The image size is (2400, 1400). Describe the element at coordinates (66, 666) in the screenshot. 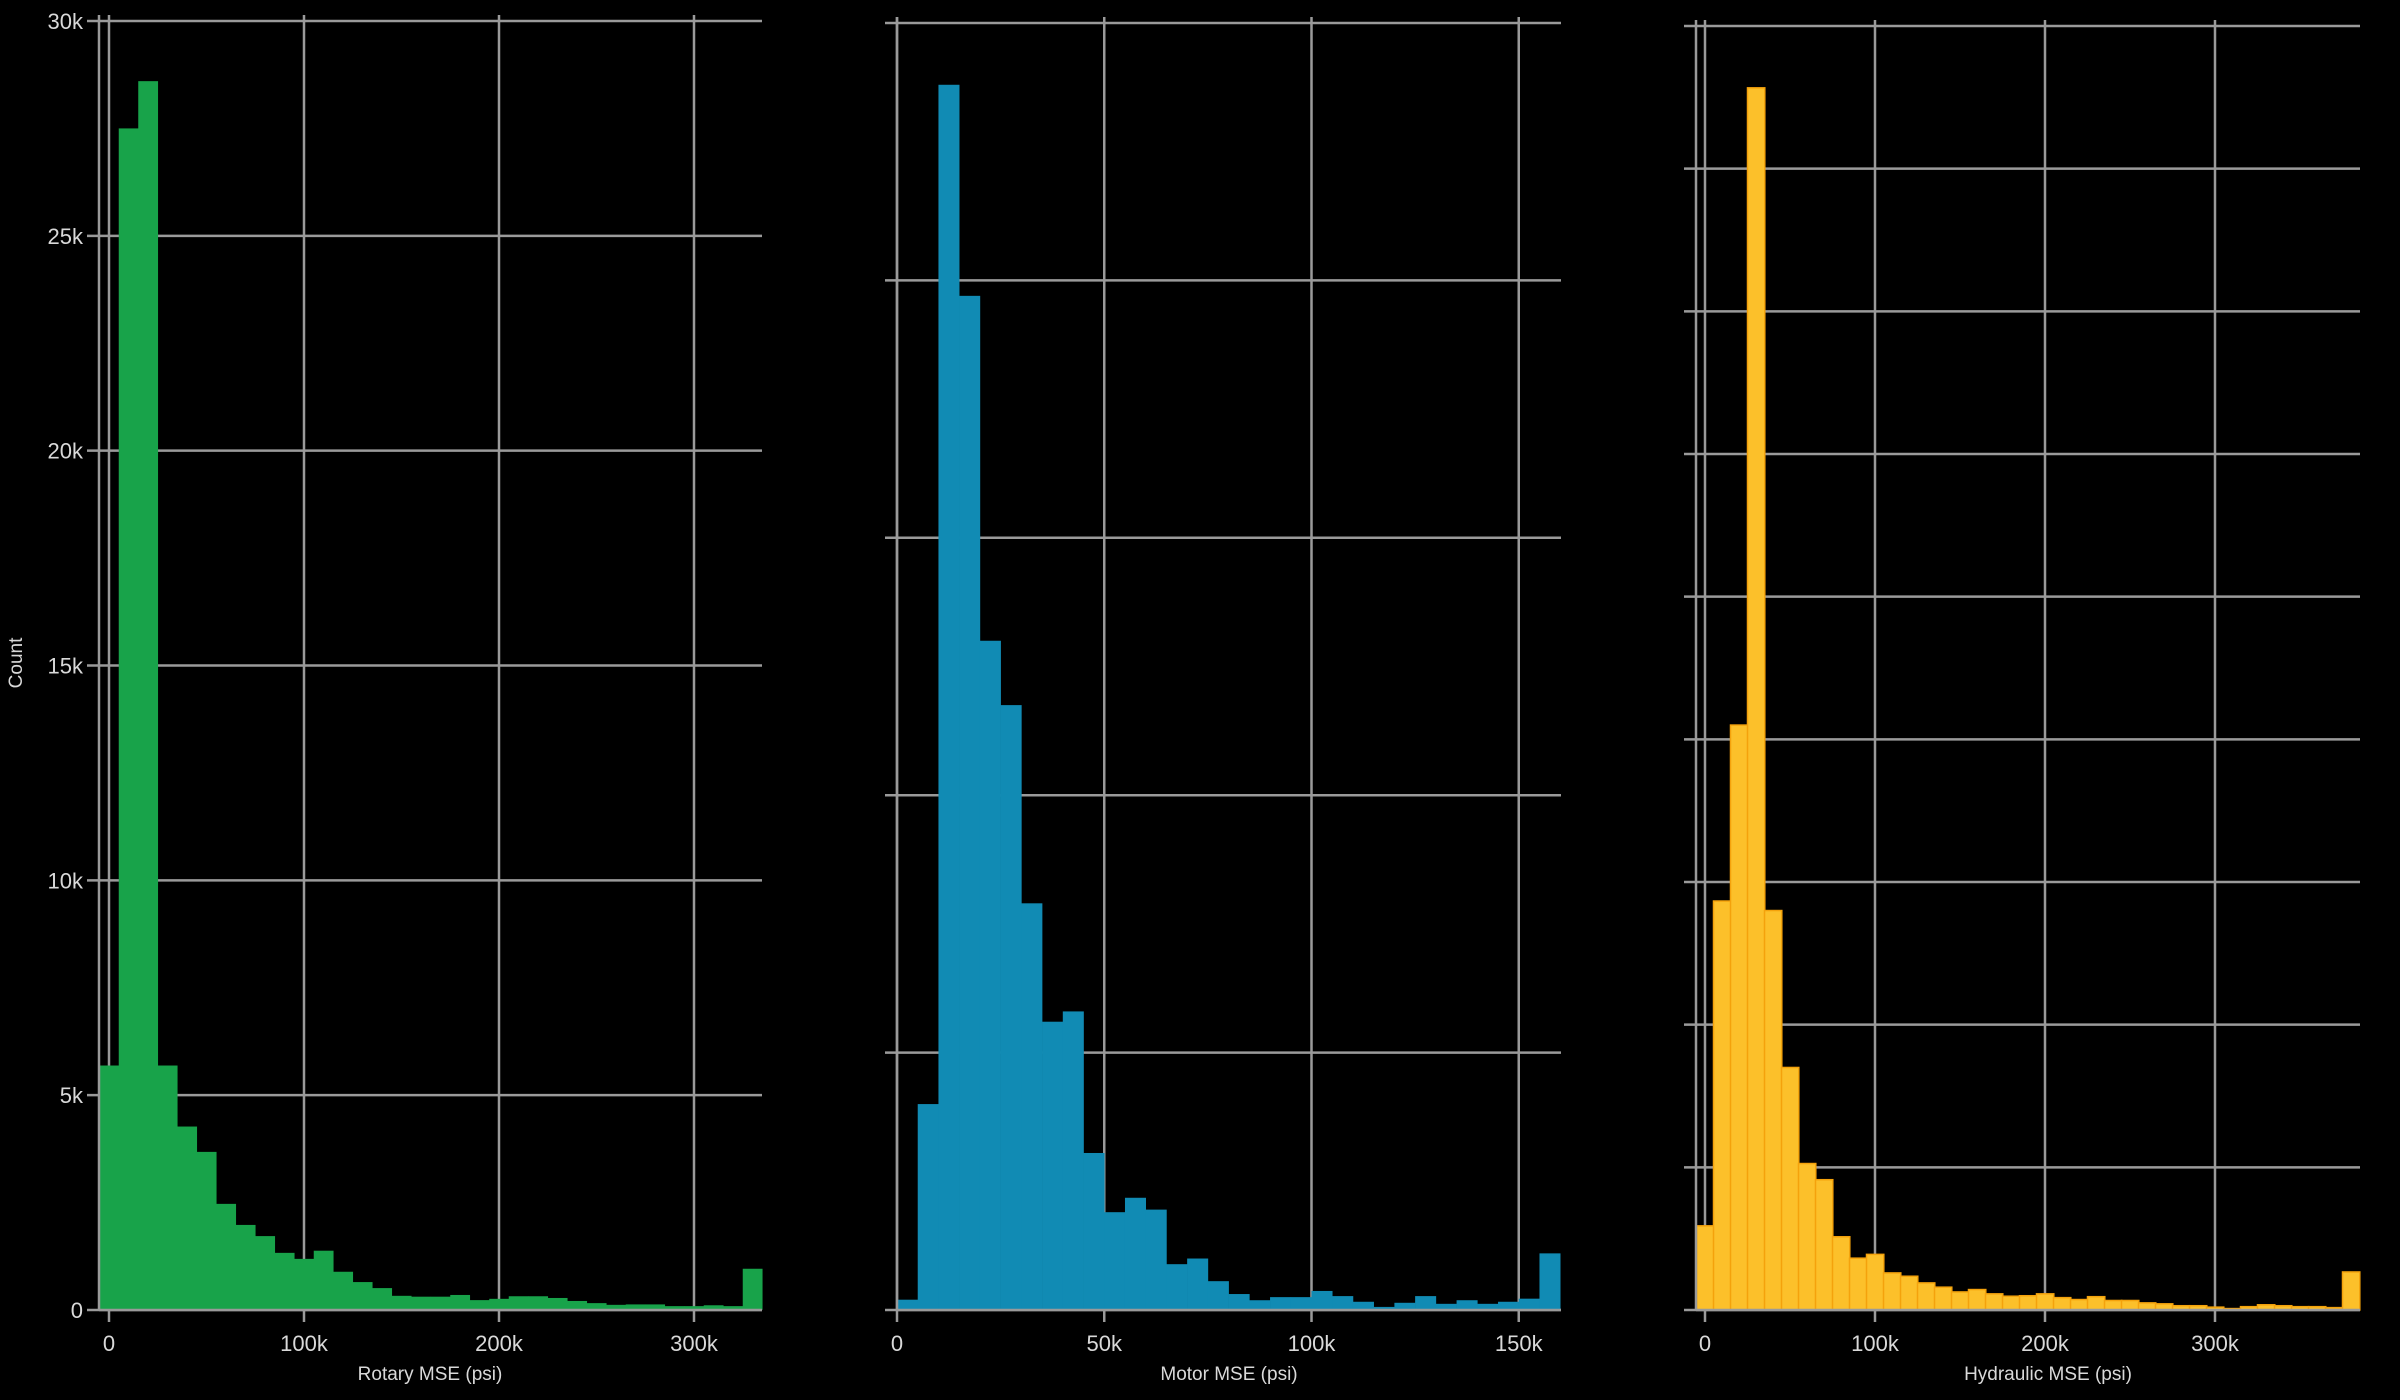

I see `y-tick-labels: 0 5k 10k 15k 20k 25k 30k` at that location.